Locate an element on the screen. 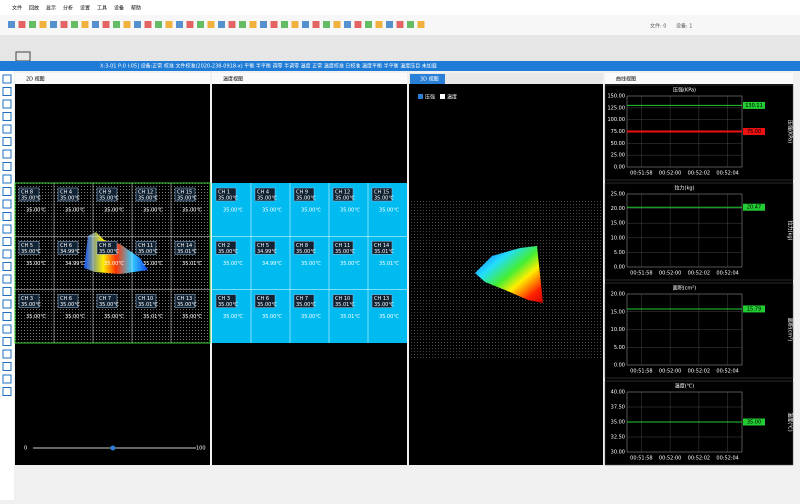 This screenshot has height=504, width=800. menu-item: 文件 is located at coordinates (17, 8).